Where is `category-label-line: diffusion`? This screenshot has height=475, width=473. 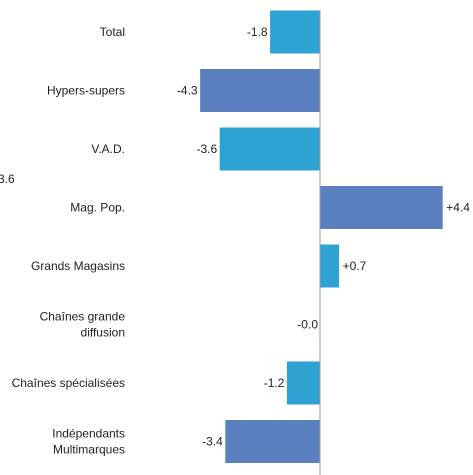
category-label-line: diffusion is located at coordinates (103, 333).